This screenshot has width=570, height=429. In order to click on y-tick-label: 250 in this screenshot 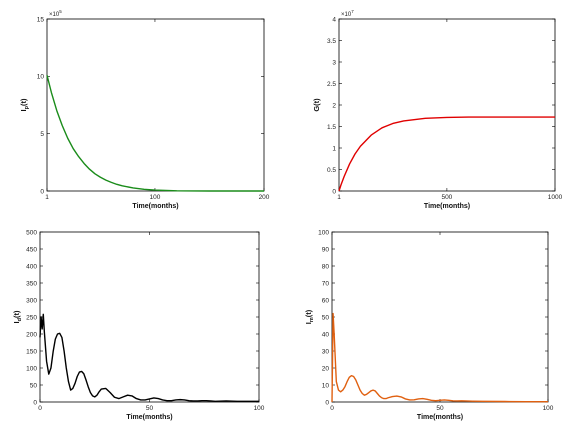, I will do `click(31, 317)`.